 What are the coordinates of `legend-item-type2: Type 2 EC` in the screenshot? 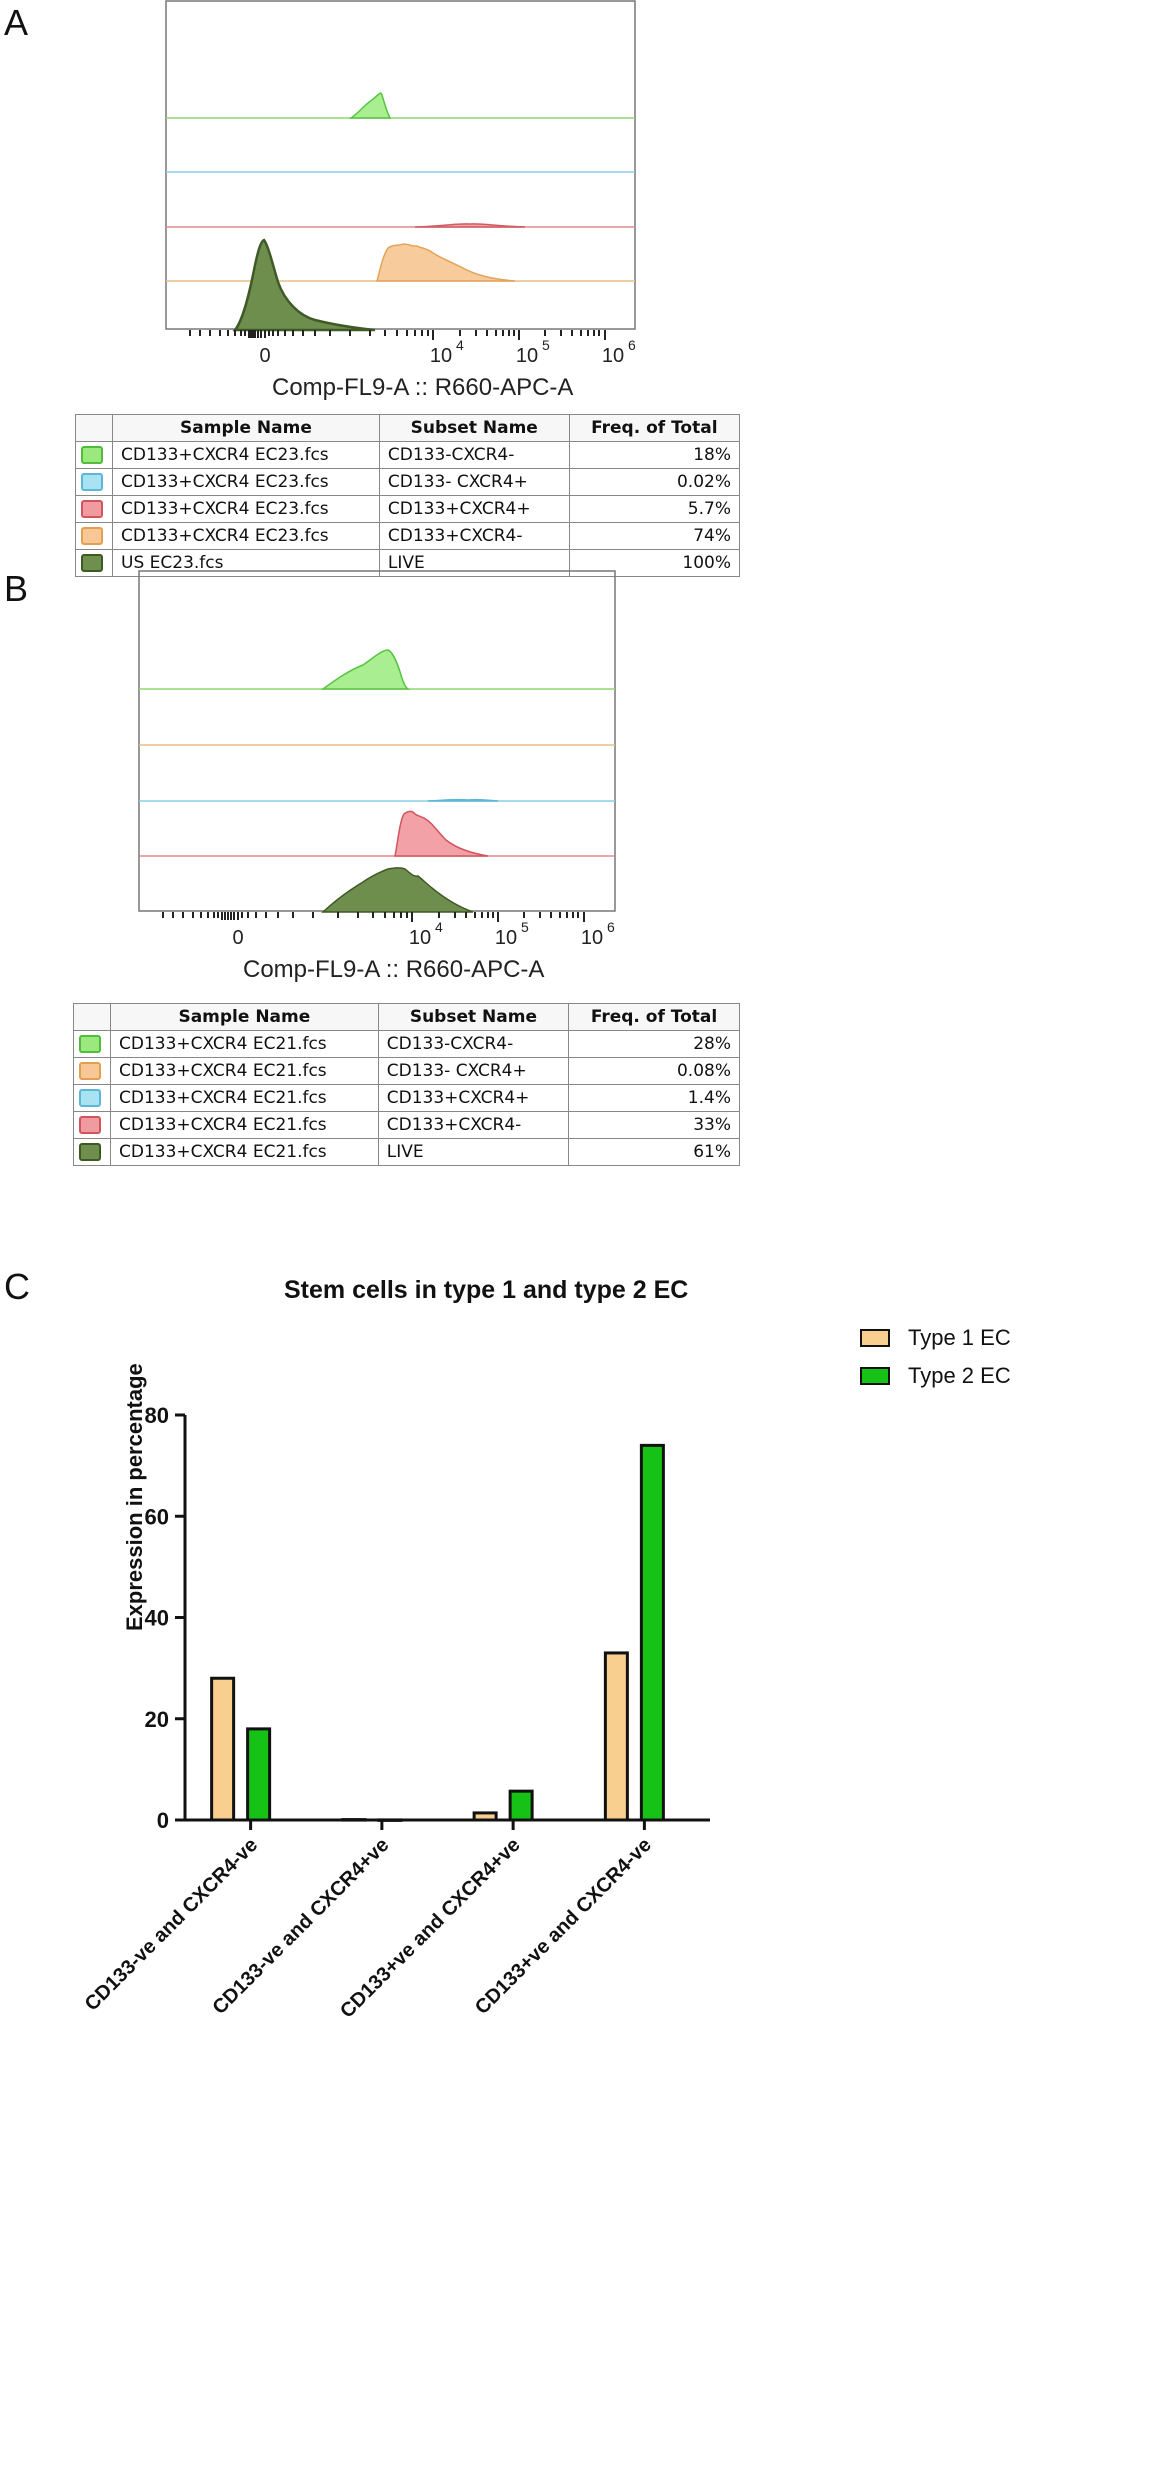 It's located at (935, 1376).